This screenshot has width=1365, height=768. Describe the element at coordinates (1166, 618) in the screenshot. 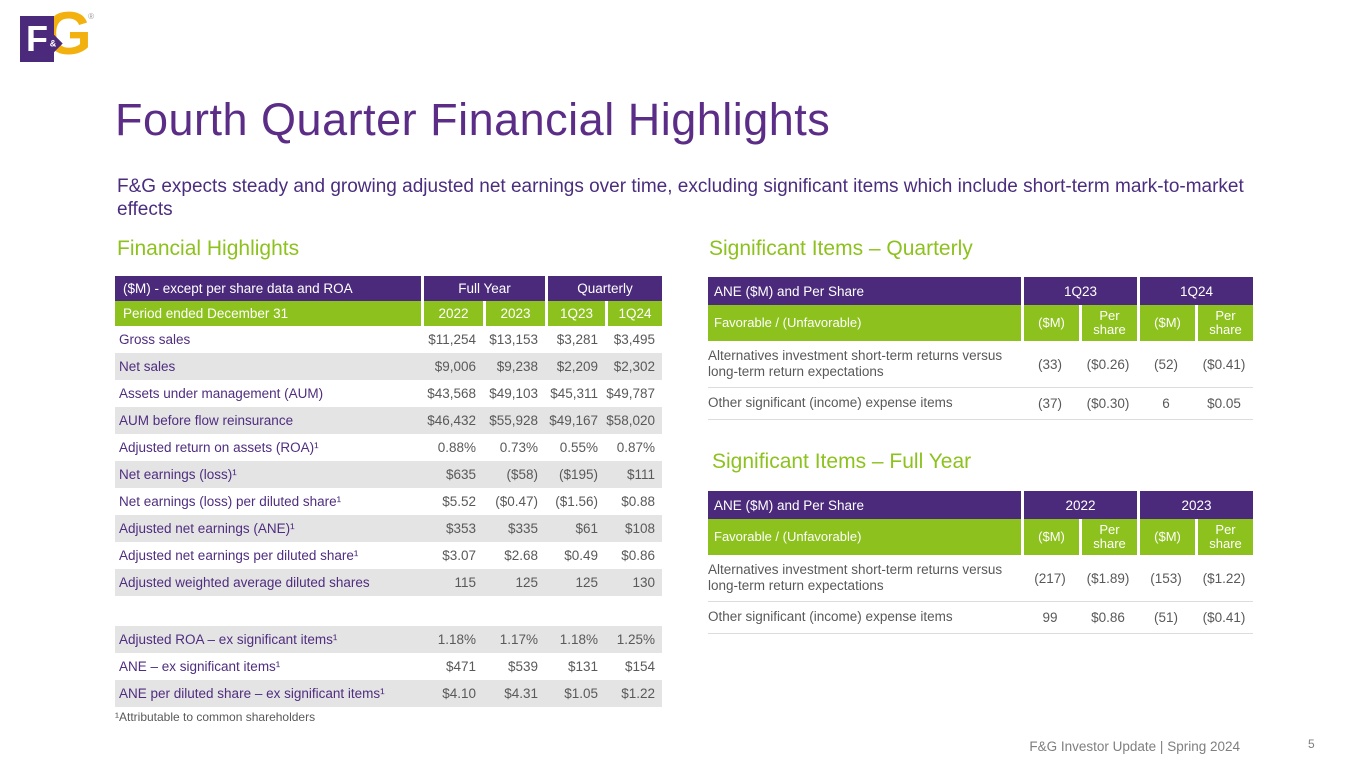

I see `cell-value: (51)` at that location.